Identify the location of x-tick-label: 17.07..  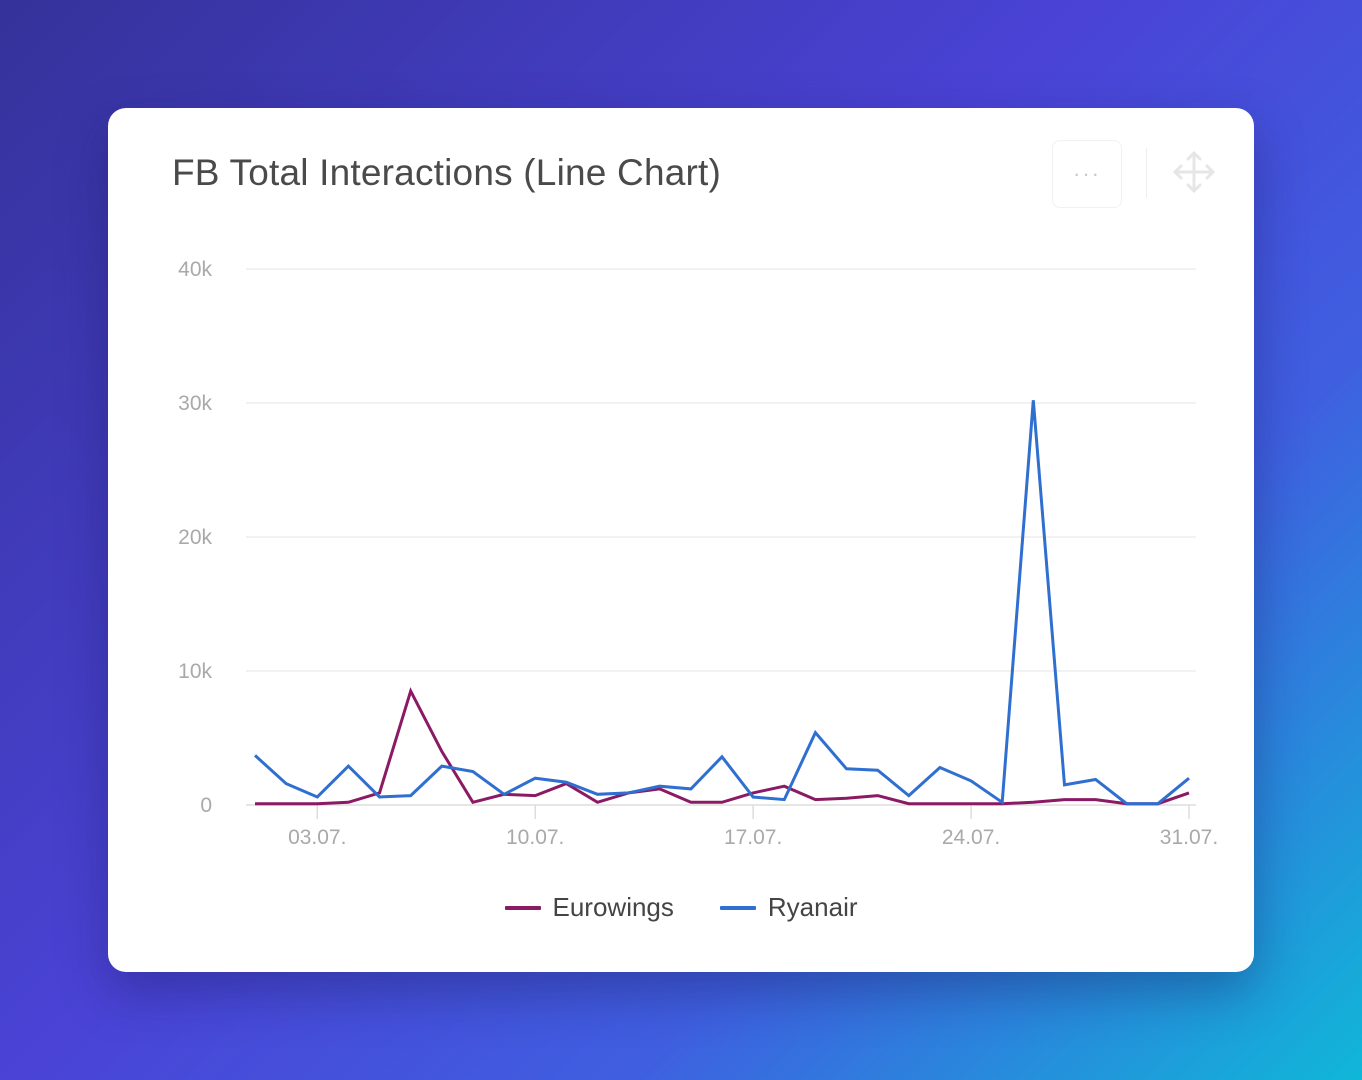
(753, 837).